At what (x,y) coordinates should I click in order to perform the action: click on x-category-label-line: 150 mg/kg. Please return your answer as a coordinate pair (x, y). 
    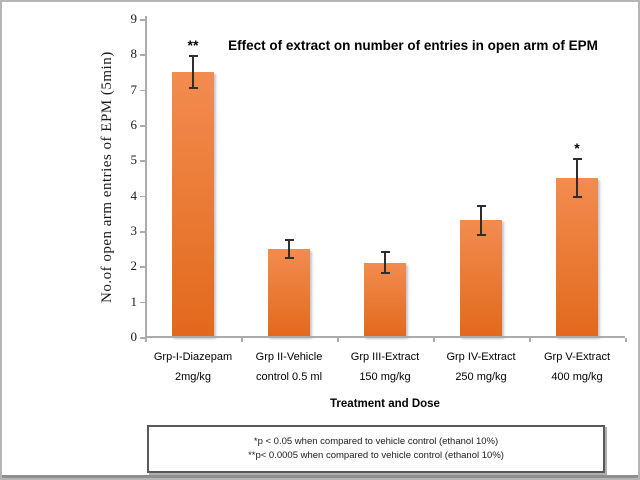
    Looking at the image, I should click on (385, 377).